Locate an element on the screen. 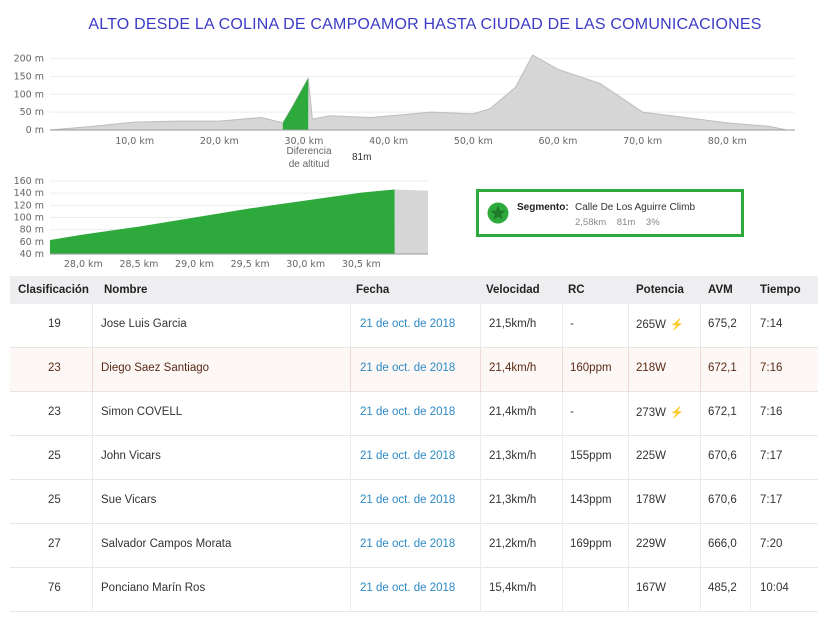 The image size is (823, 622). cell-power: 218W is located at coordinates (651, 368).